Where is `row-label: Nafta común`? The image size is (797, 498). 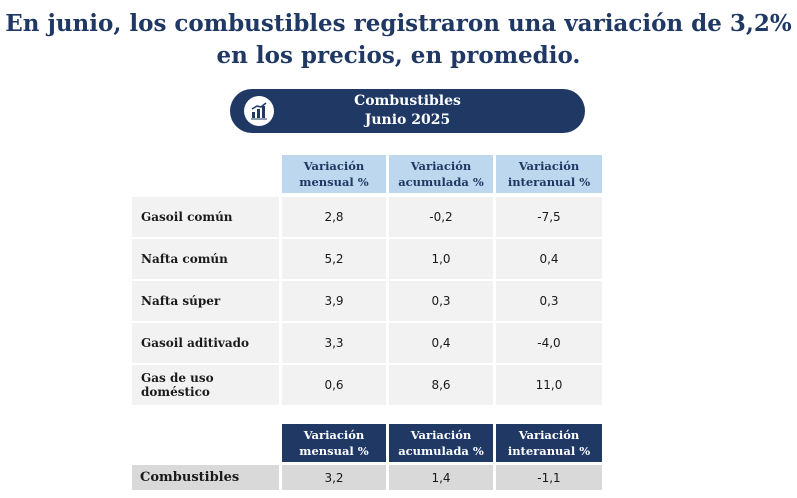 row-label: Nafta común is located at coordinates (205, 259).